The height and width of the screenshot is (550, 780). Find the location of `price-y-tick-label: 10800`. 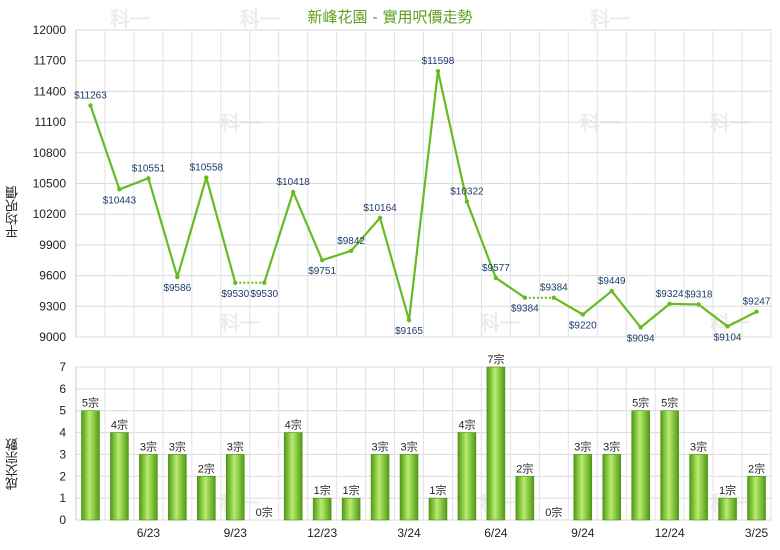

price-y-tick-label: 10800 is located at coordinates (50, 153).